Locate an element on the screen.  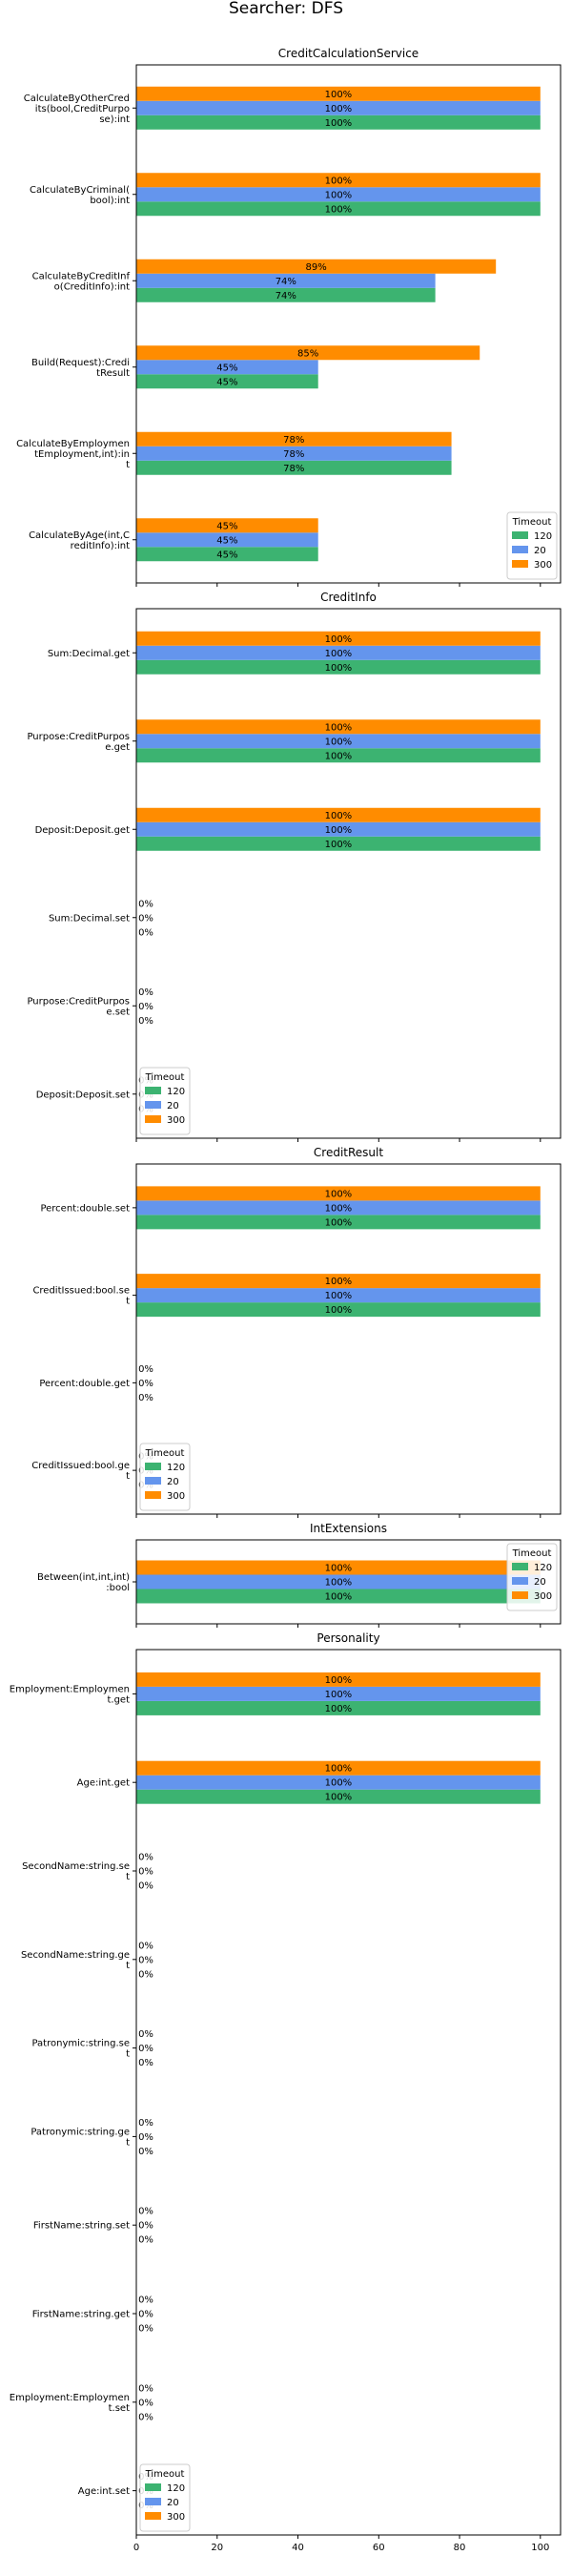
bar-20-calculatebyage-int-creditinfo-int is located at coordinates (227, 540).